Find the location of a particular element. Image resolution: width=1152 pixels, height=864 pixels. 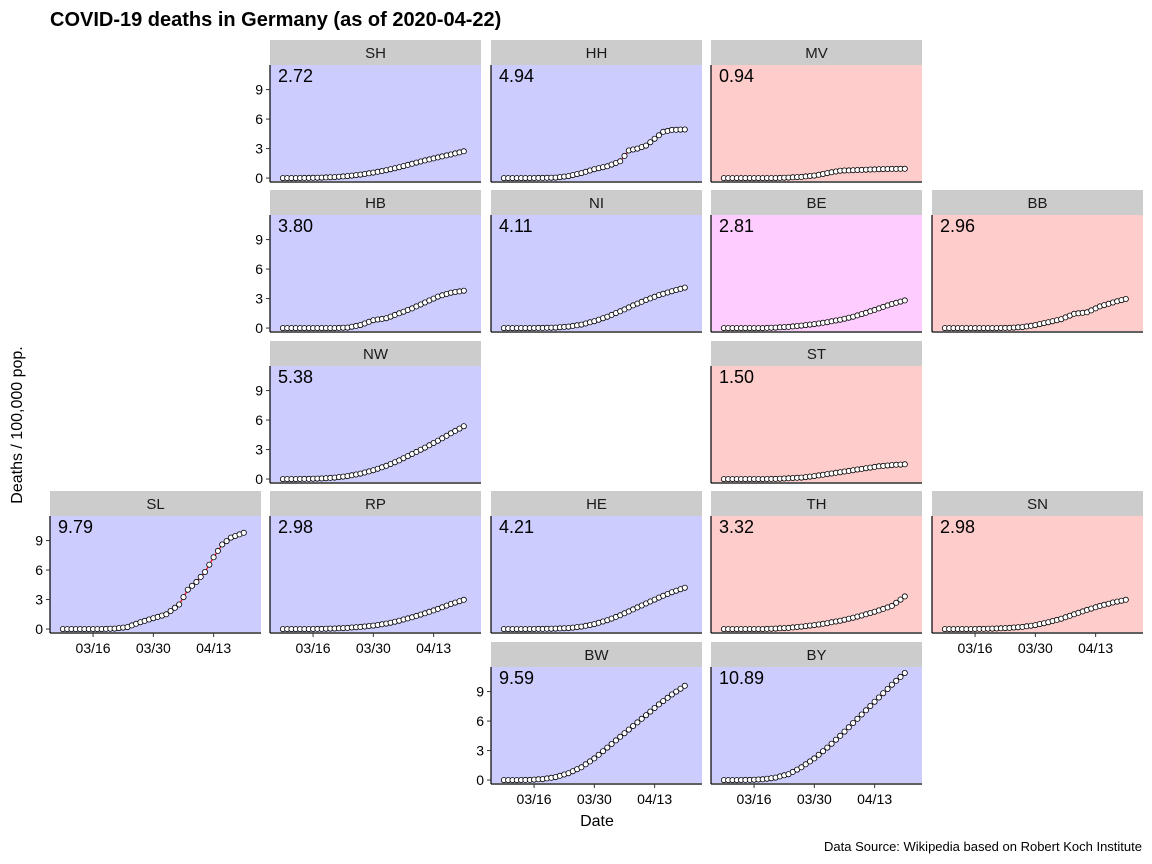

y-axis-title: Deaths / 100,000 pop. is located at coordinates (17, 424).